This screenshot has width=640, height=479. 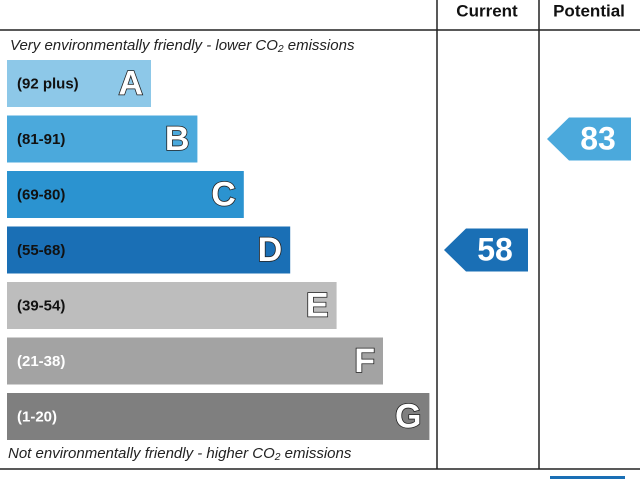 I want to click on band-range: (21-38), so click(x=41, y=361).